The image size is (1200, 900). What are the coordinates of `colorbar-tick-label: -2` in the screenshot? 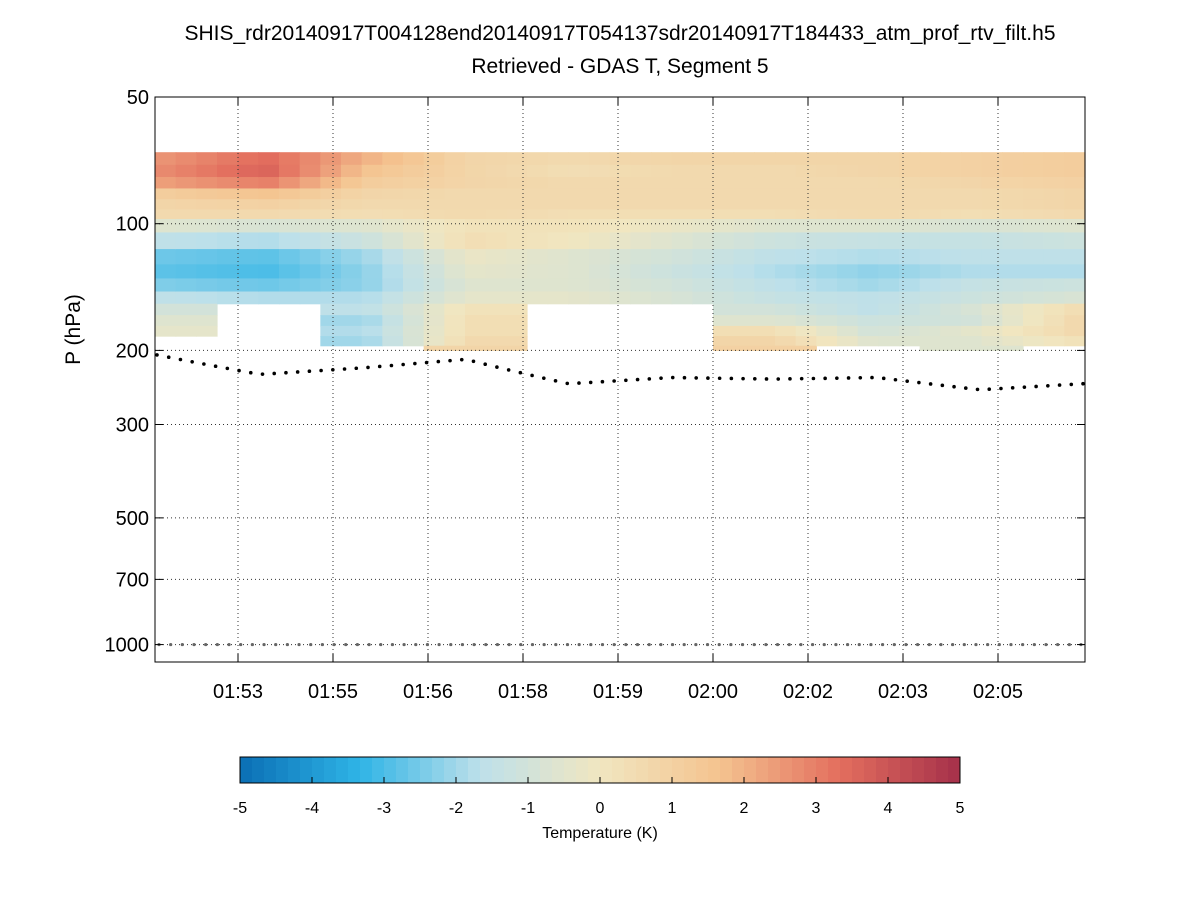 It's located at (456, 808).